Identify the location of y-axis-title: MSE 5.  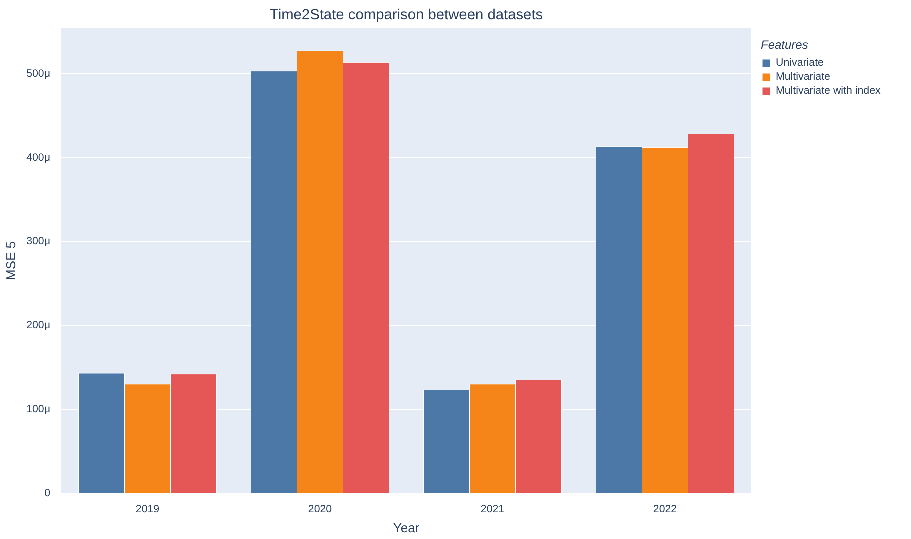
(11, 261).